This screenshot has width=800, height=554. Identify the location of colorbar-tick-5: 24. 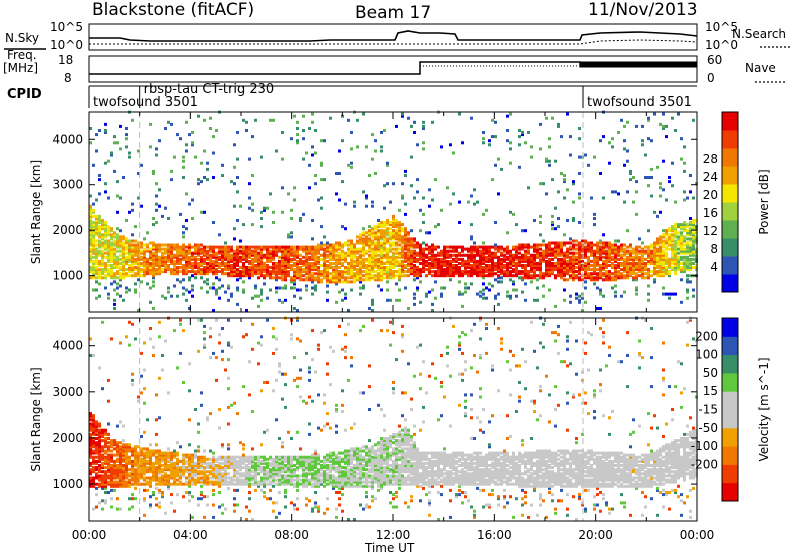
(710, 177).